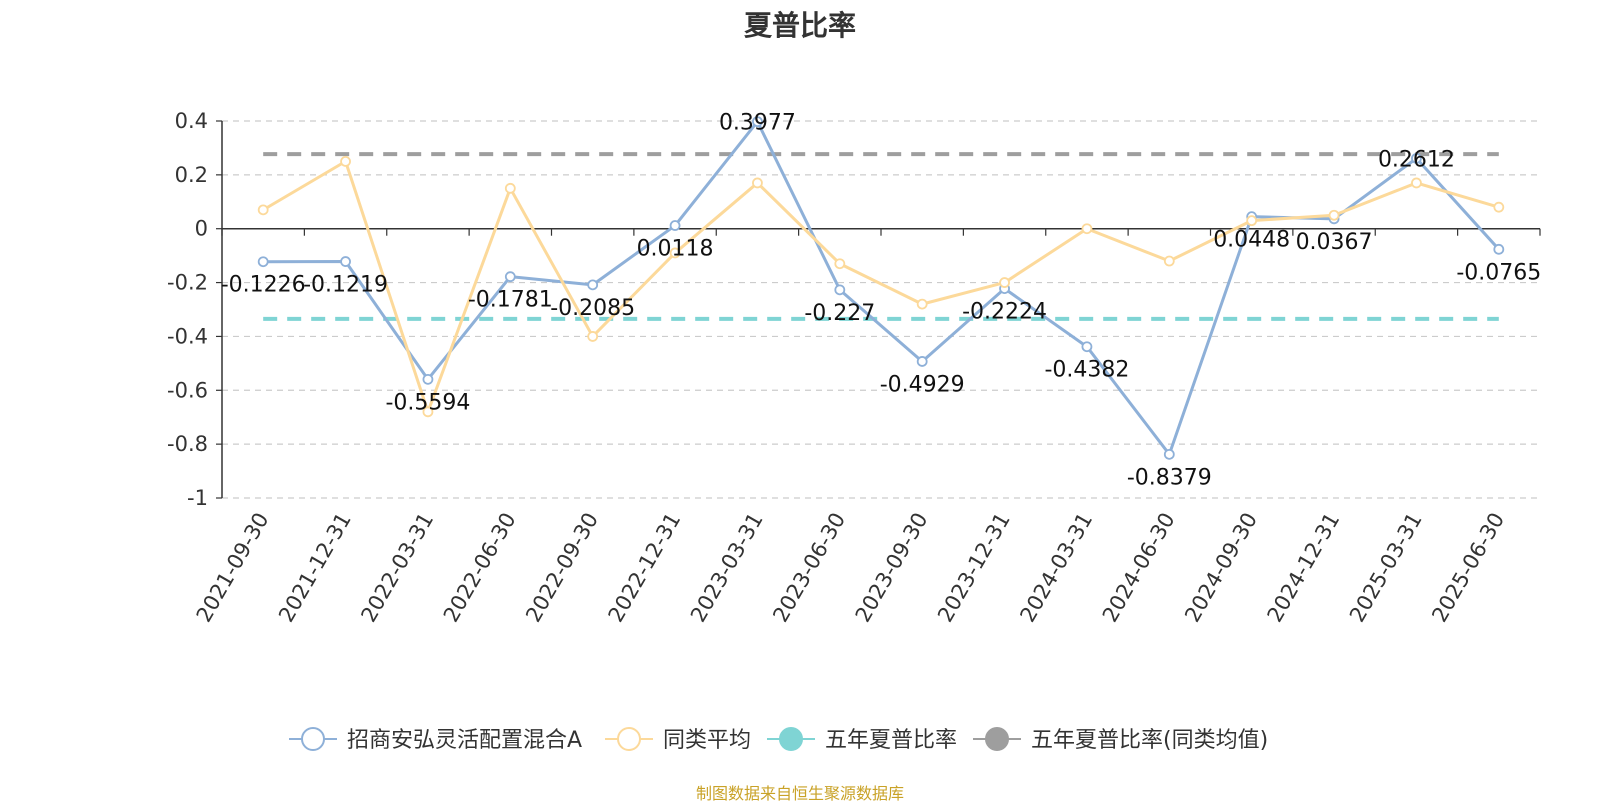 Image resolution: width=1600 pixels, height=804 pixels. I want to click on data-label: 0.2612, so click(1416, 159).